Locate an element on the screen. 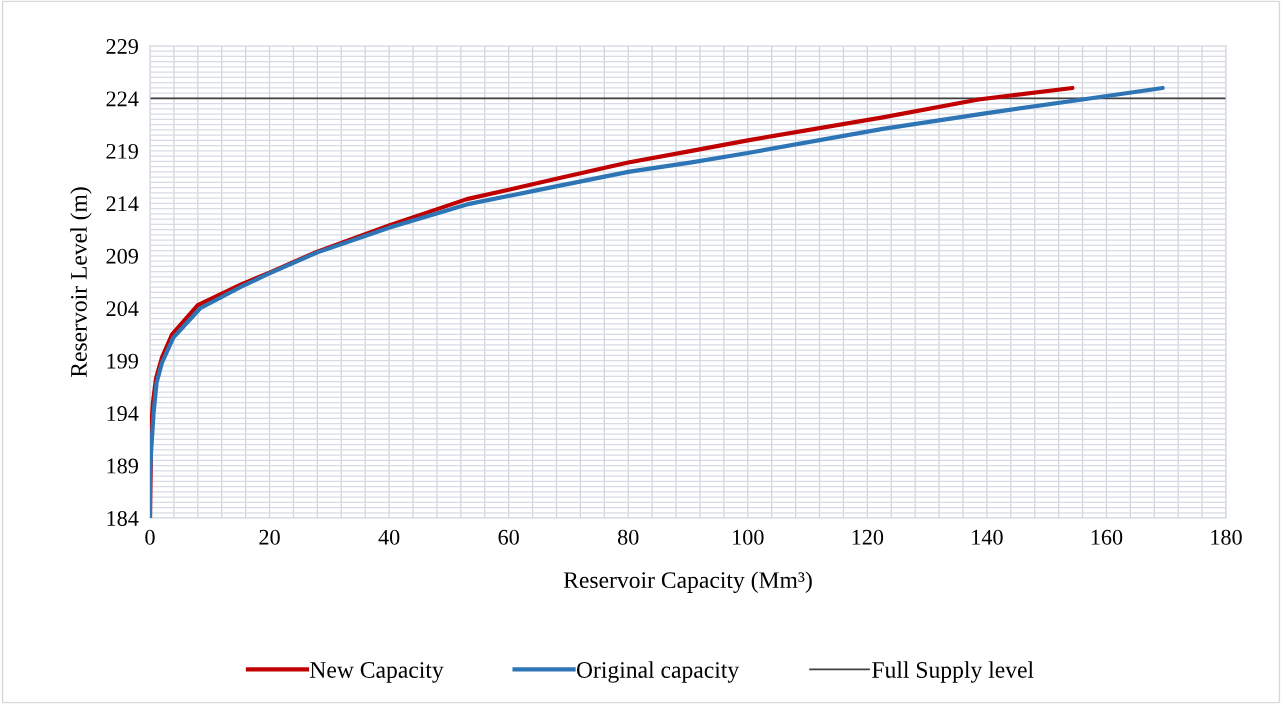 Image resolution: width=1282 pixels, height=704 pixels. x-tick-label: 180 is located at coordinates (1226, 537).